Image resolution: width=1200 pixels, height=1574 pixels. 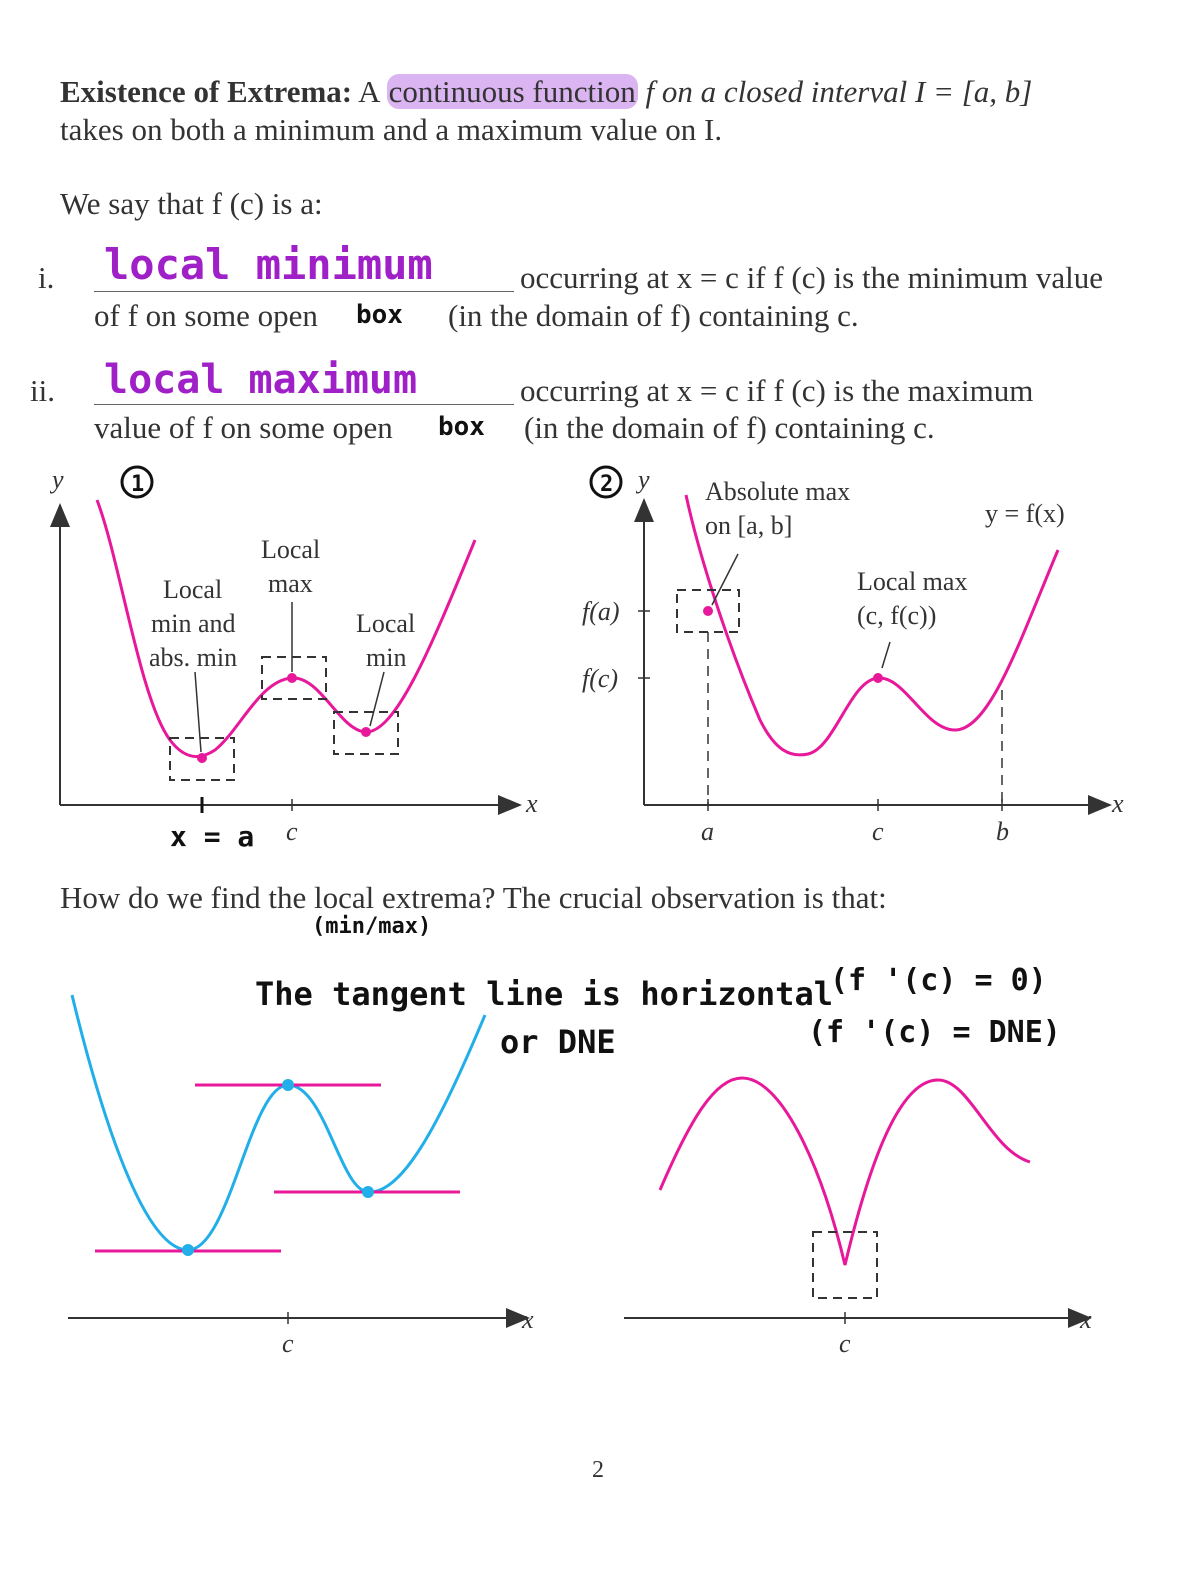 What do you see at coordinates (288, 1343) in the screenshot?
I see `figure3-tick-c: c` at bounding box center [288, 1343].